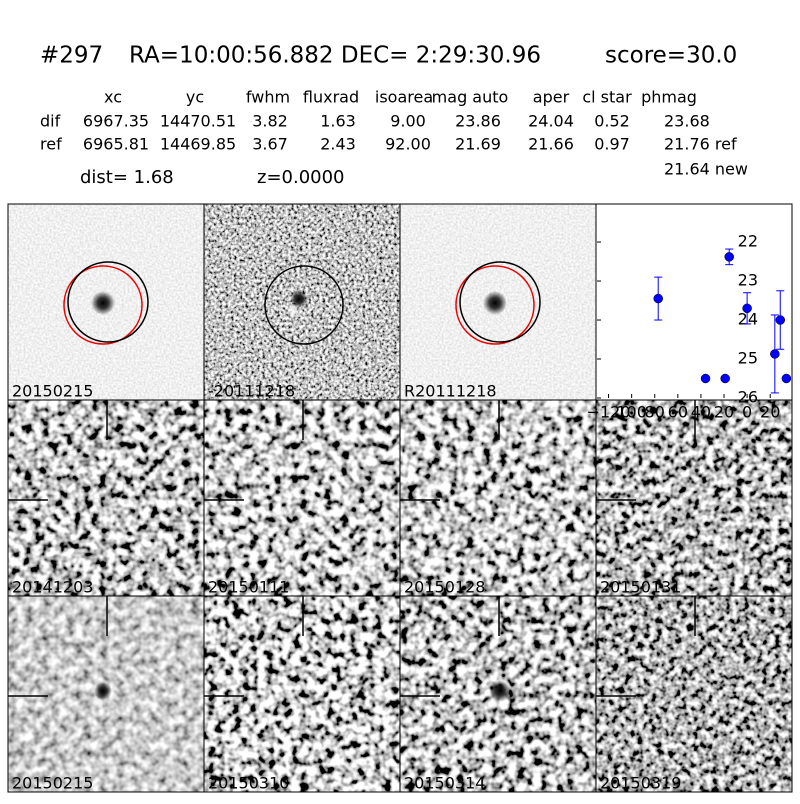 This screenshot has height=804, width=800. What do you see at coordinates (747, 412) in the screenshot?
I see `x-tick-label: 0` at bounding box center [747, 412].